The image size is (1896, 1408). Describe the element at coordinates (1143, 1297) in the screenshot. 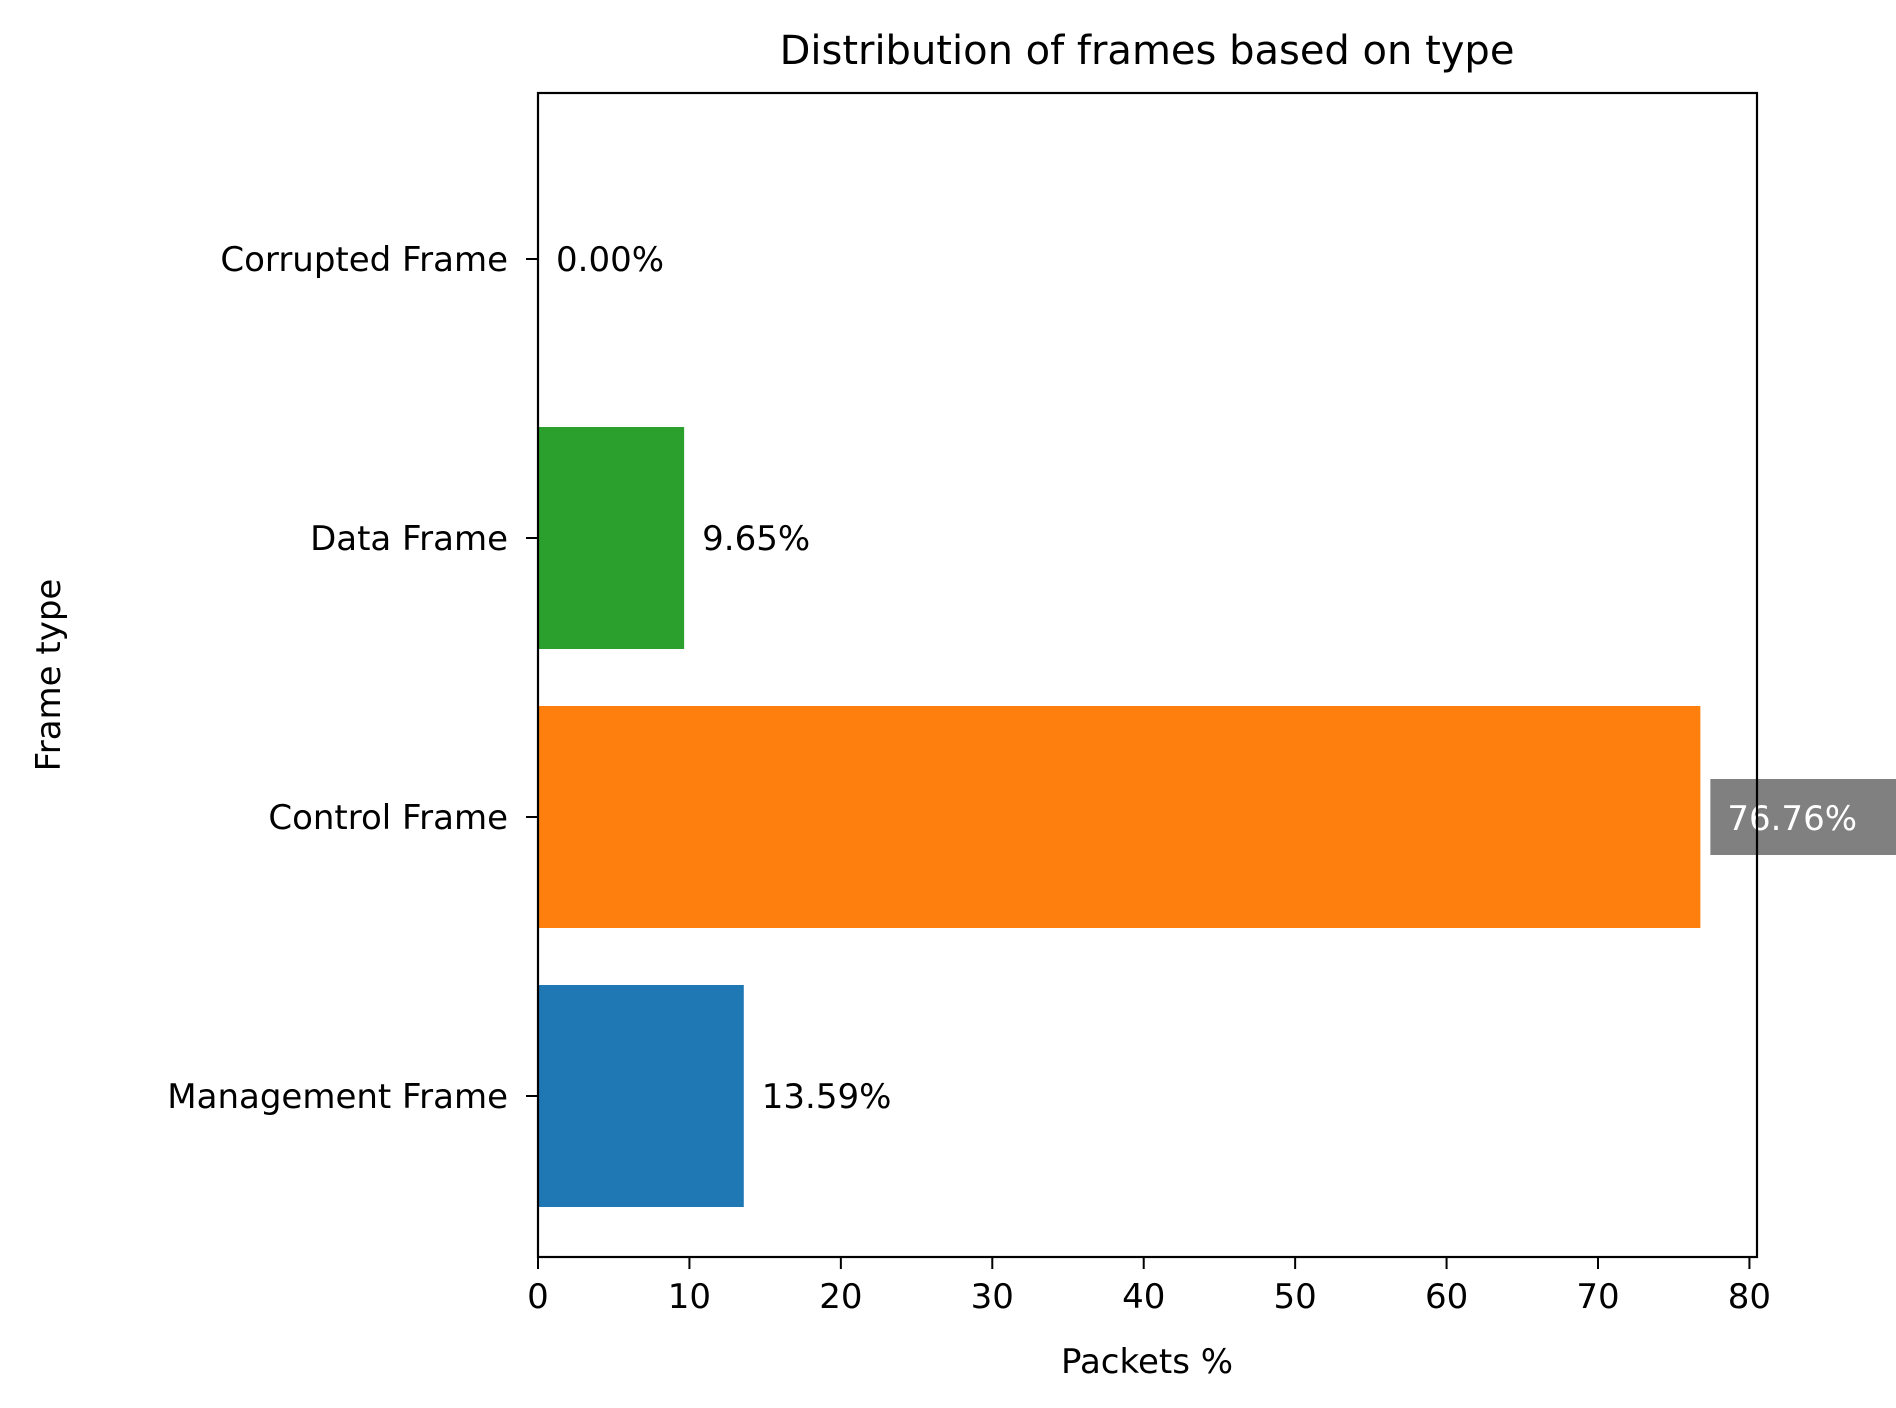

I see `x-tick-label: 40` at that location.